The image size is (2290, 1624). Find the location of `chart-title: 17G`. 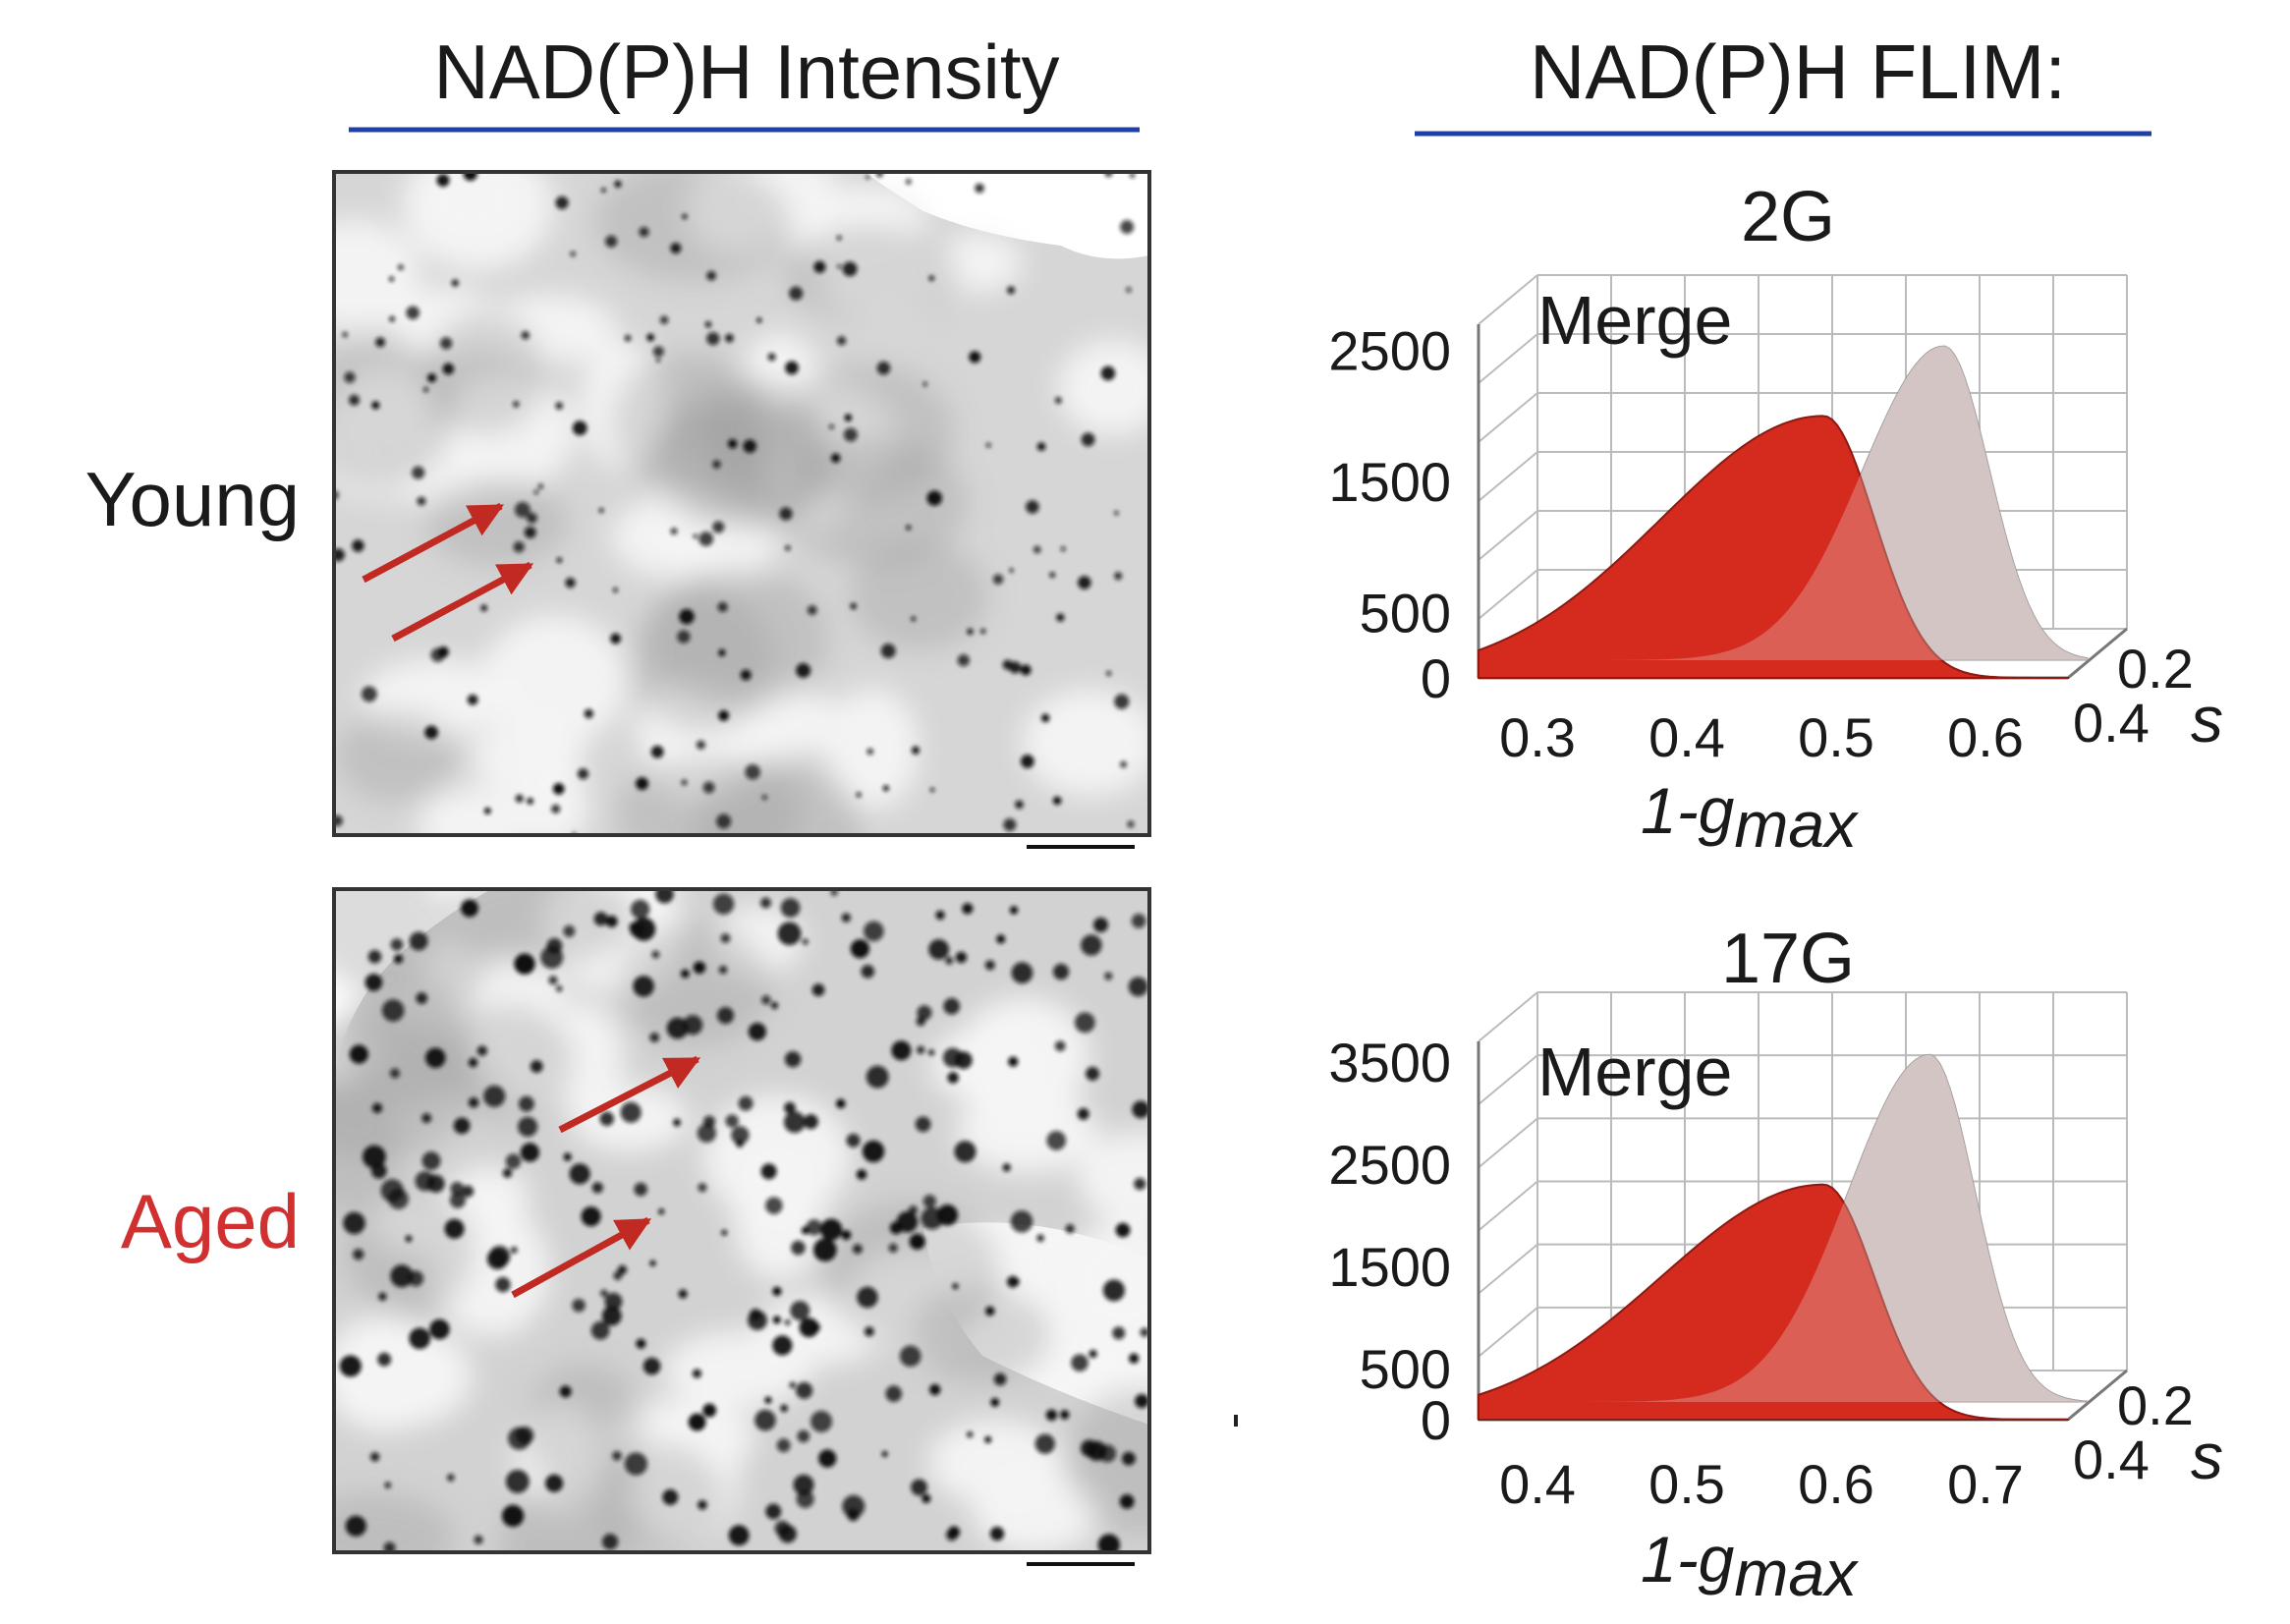

chart-title: 17G is located at coordinates (1788, 959).